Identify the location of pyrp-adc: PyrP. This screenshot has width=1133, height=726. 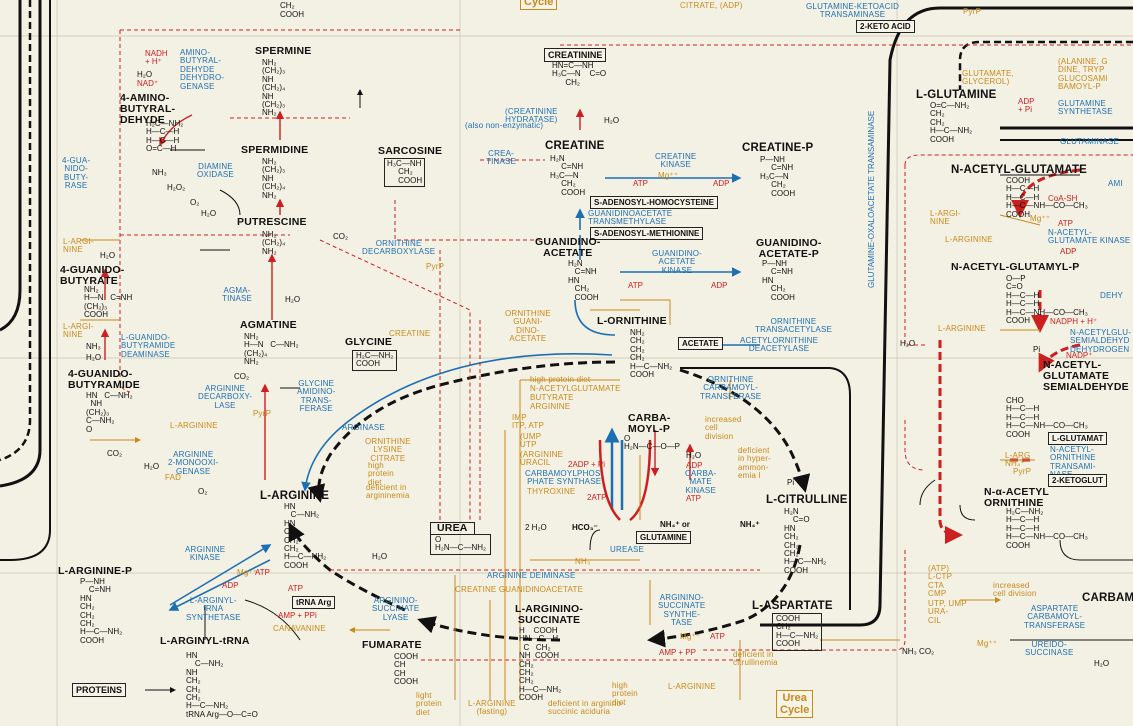
(262, 413).